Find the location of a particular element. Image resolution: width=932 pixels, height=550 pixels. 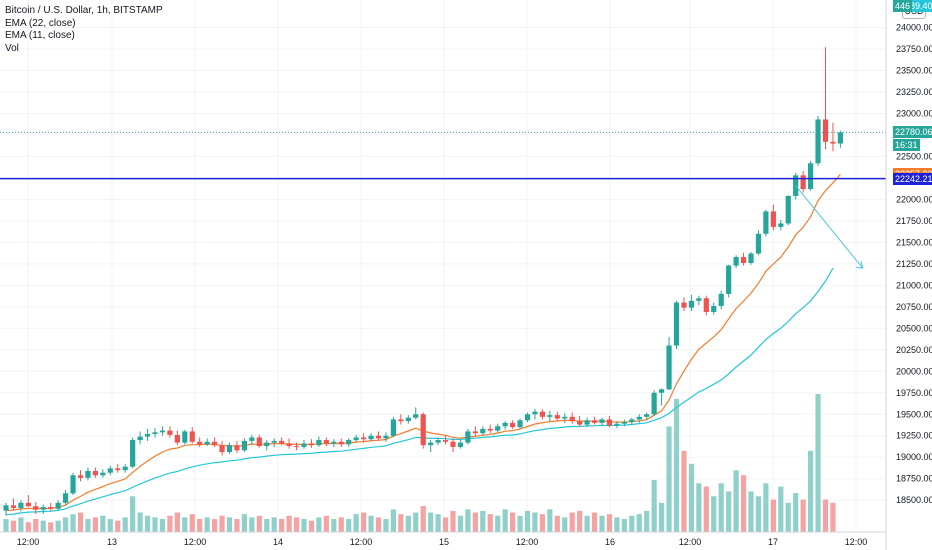

y-tick-label: 22000.00 is located at coordinates (914, 199).